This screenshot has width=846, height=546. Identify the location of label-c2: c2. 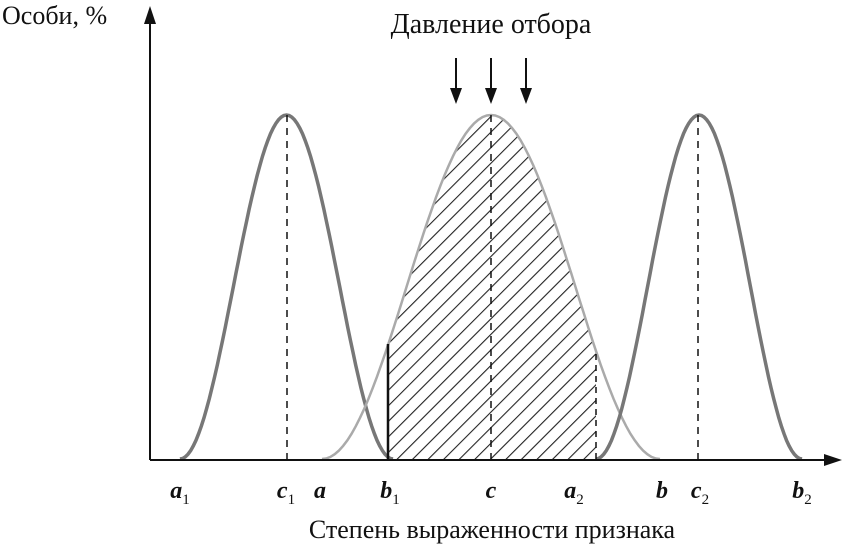
(700, 493).